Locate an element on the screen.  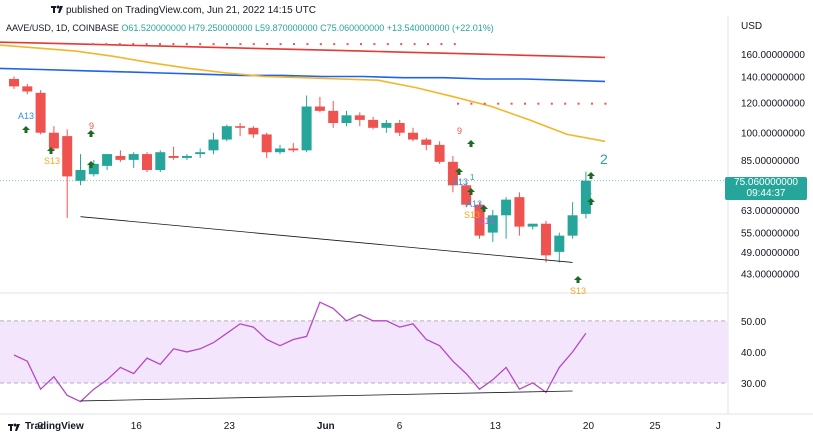
price-tick-label: 85.00000000 is located at coordinates (770, 161).